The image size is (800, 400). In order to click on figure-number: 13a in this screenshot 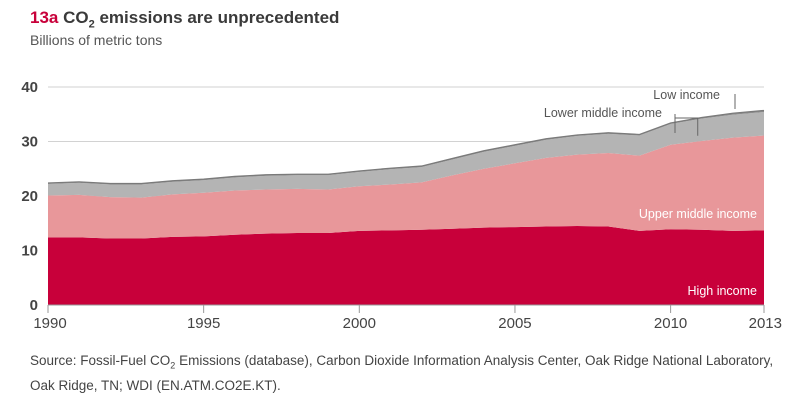, I will do `click(44, 17)`.